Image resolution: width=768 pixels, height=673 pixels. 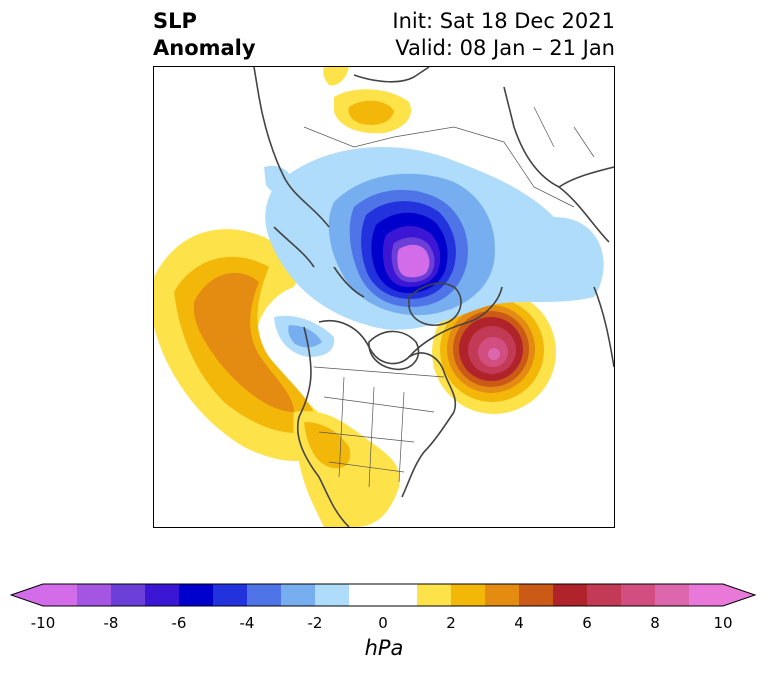 I want to click on pacific-high, so click(x=244, y=345).